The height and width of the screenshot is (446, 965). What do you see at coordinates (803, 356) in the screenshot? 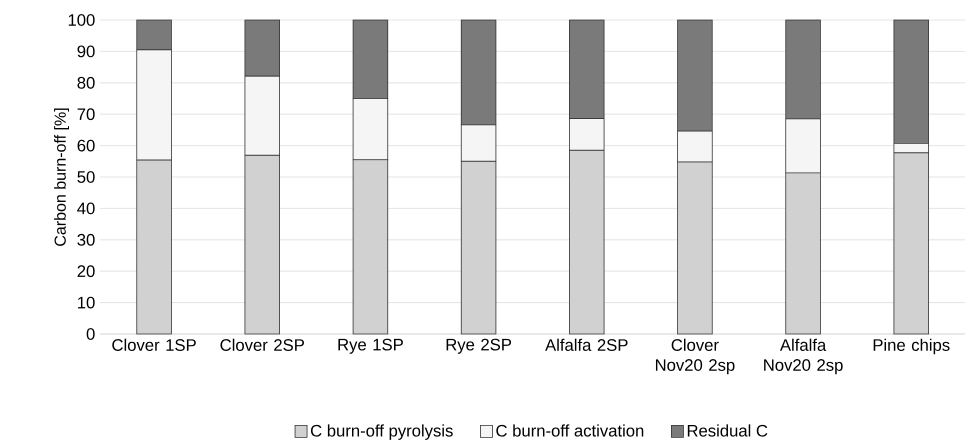
I see `x-tick-label: Alfalfa Nov20 2sp` at bounding box center [803, 356].